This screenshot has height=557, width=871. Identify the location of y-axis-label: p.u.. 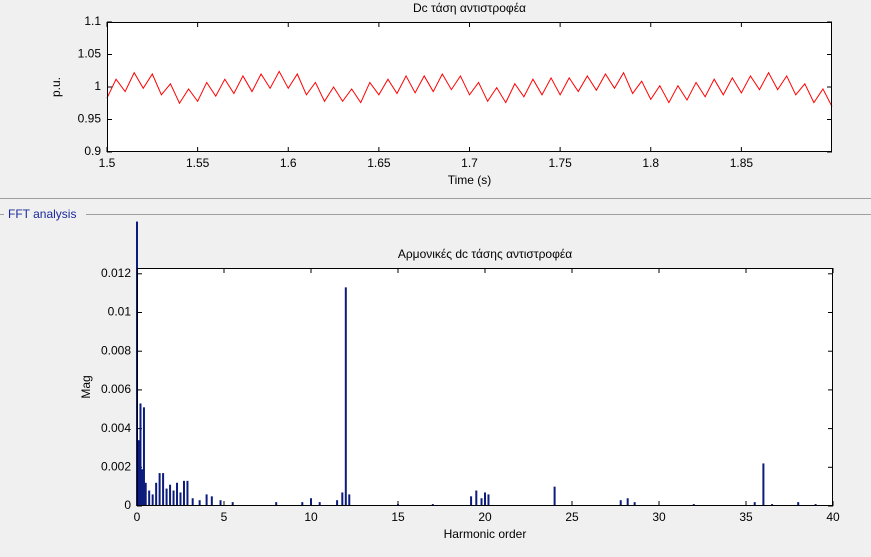
(56, 87).